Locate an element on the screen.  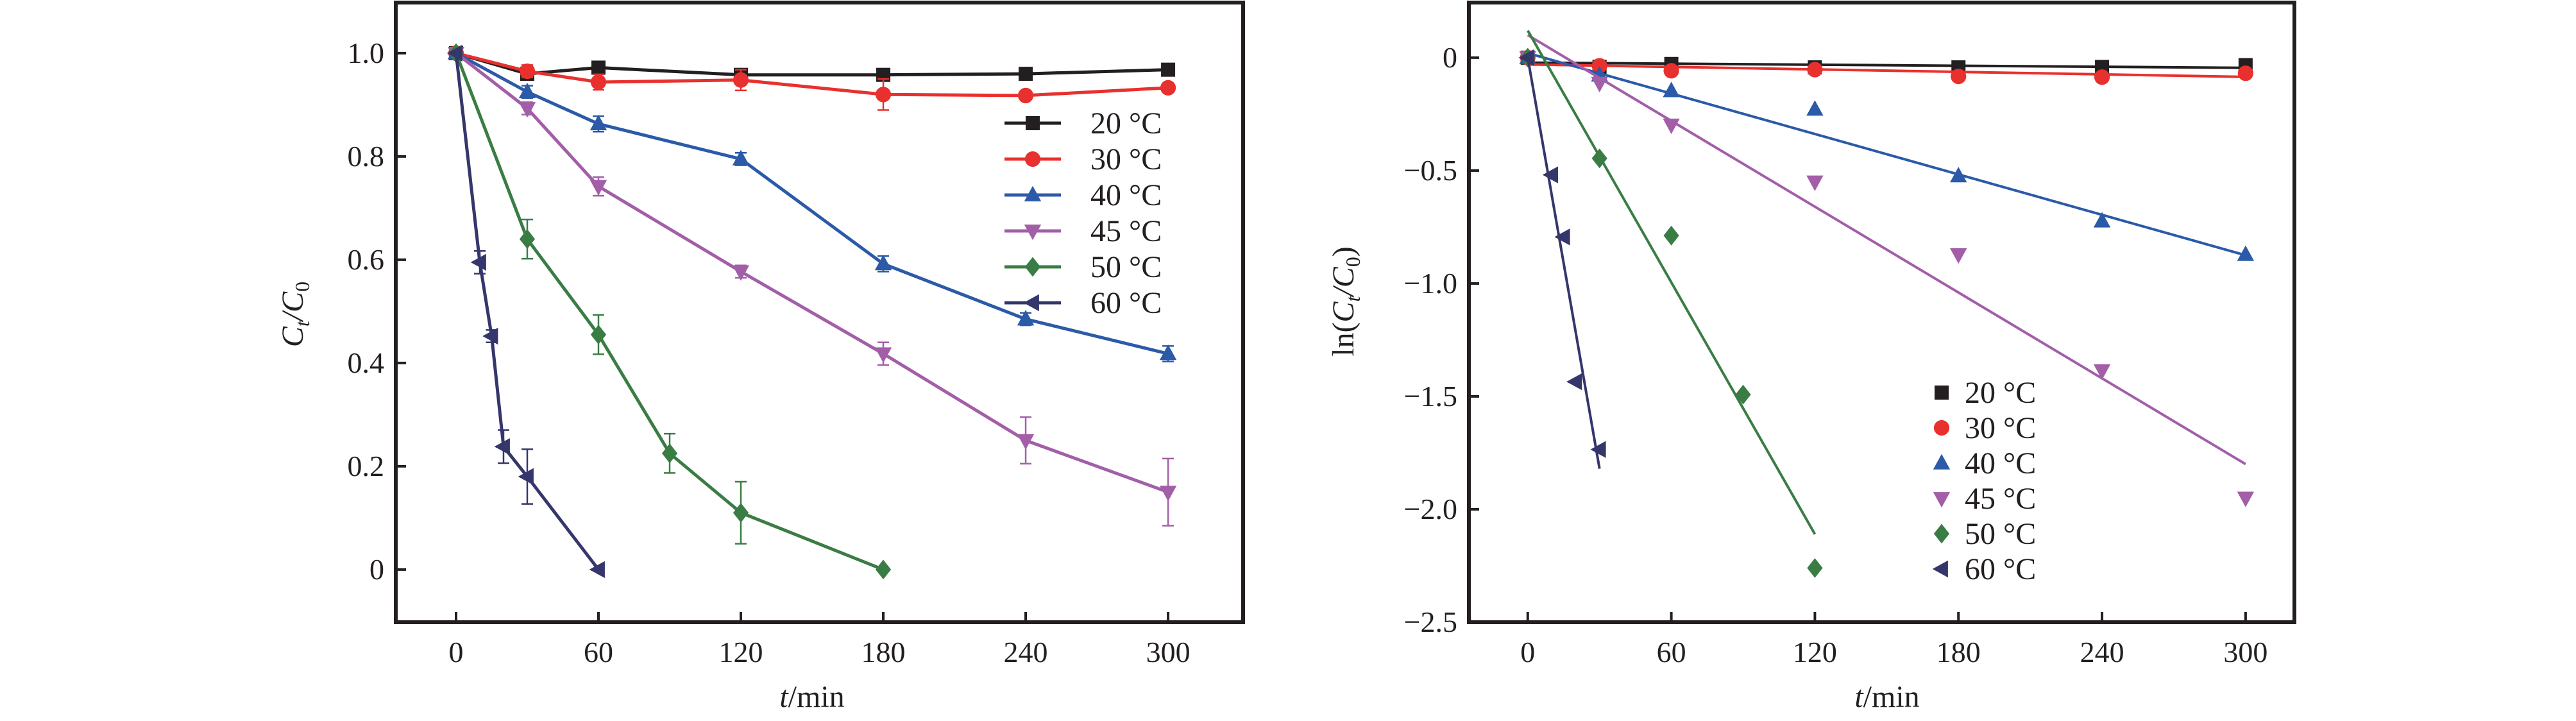
right-ylabel-post: ) is located at coordinates (1343, 251).